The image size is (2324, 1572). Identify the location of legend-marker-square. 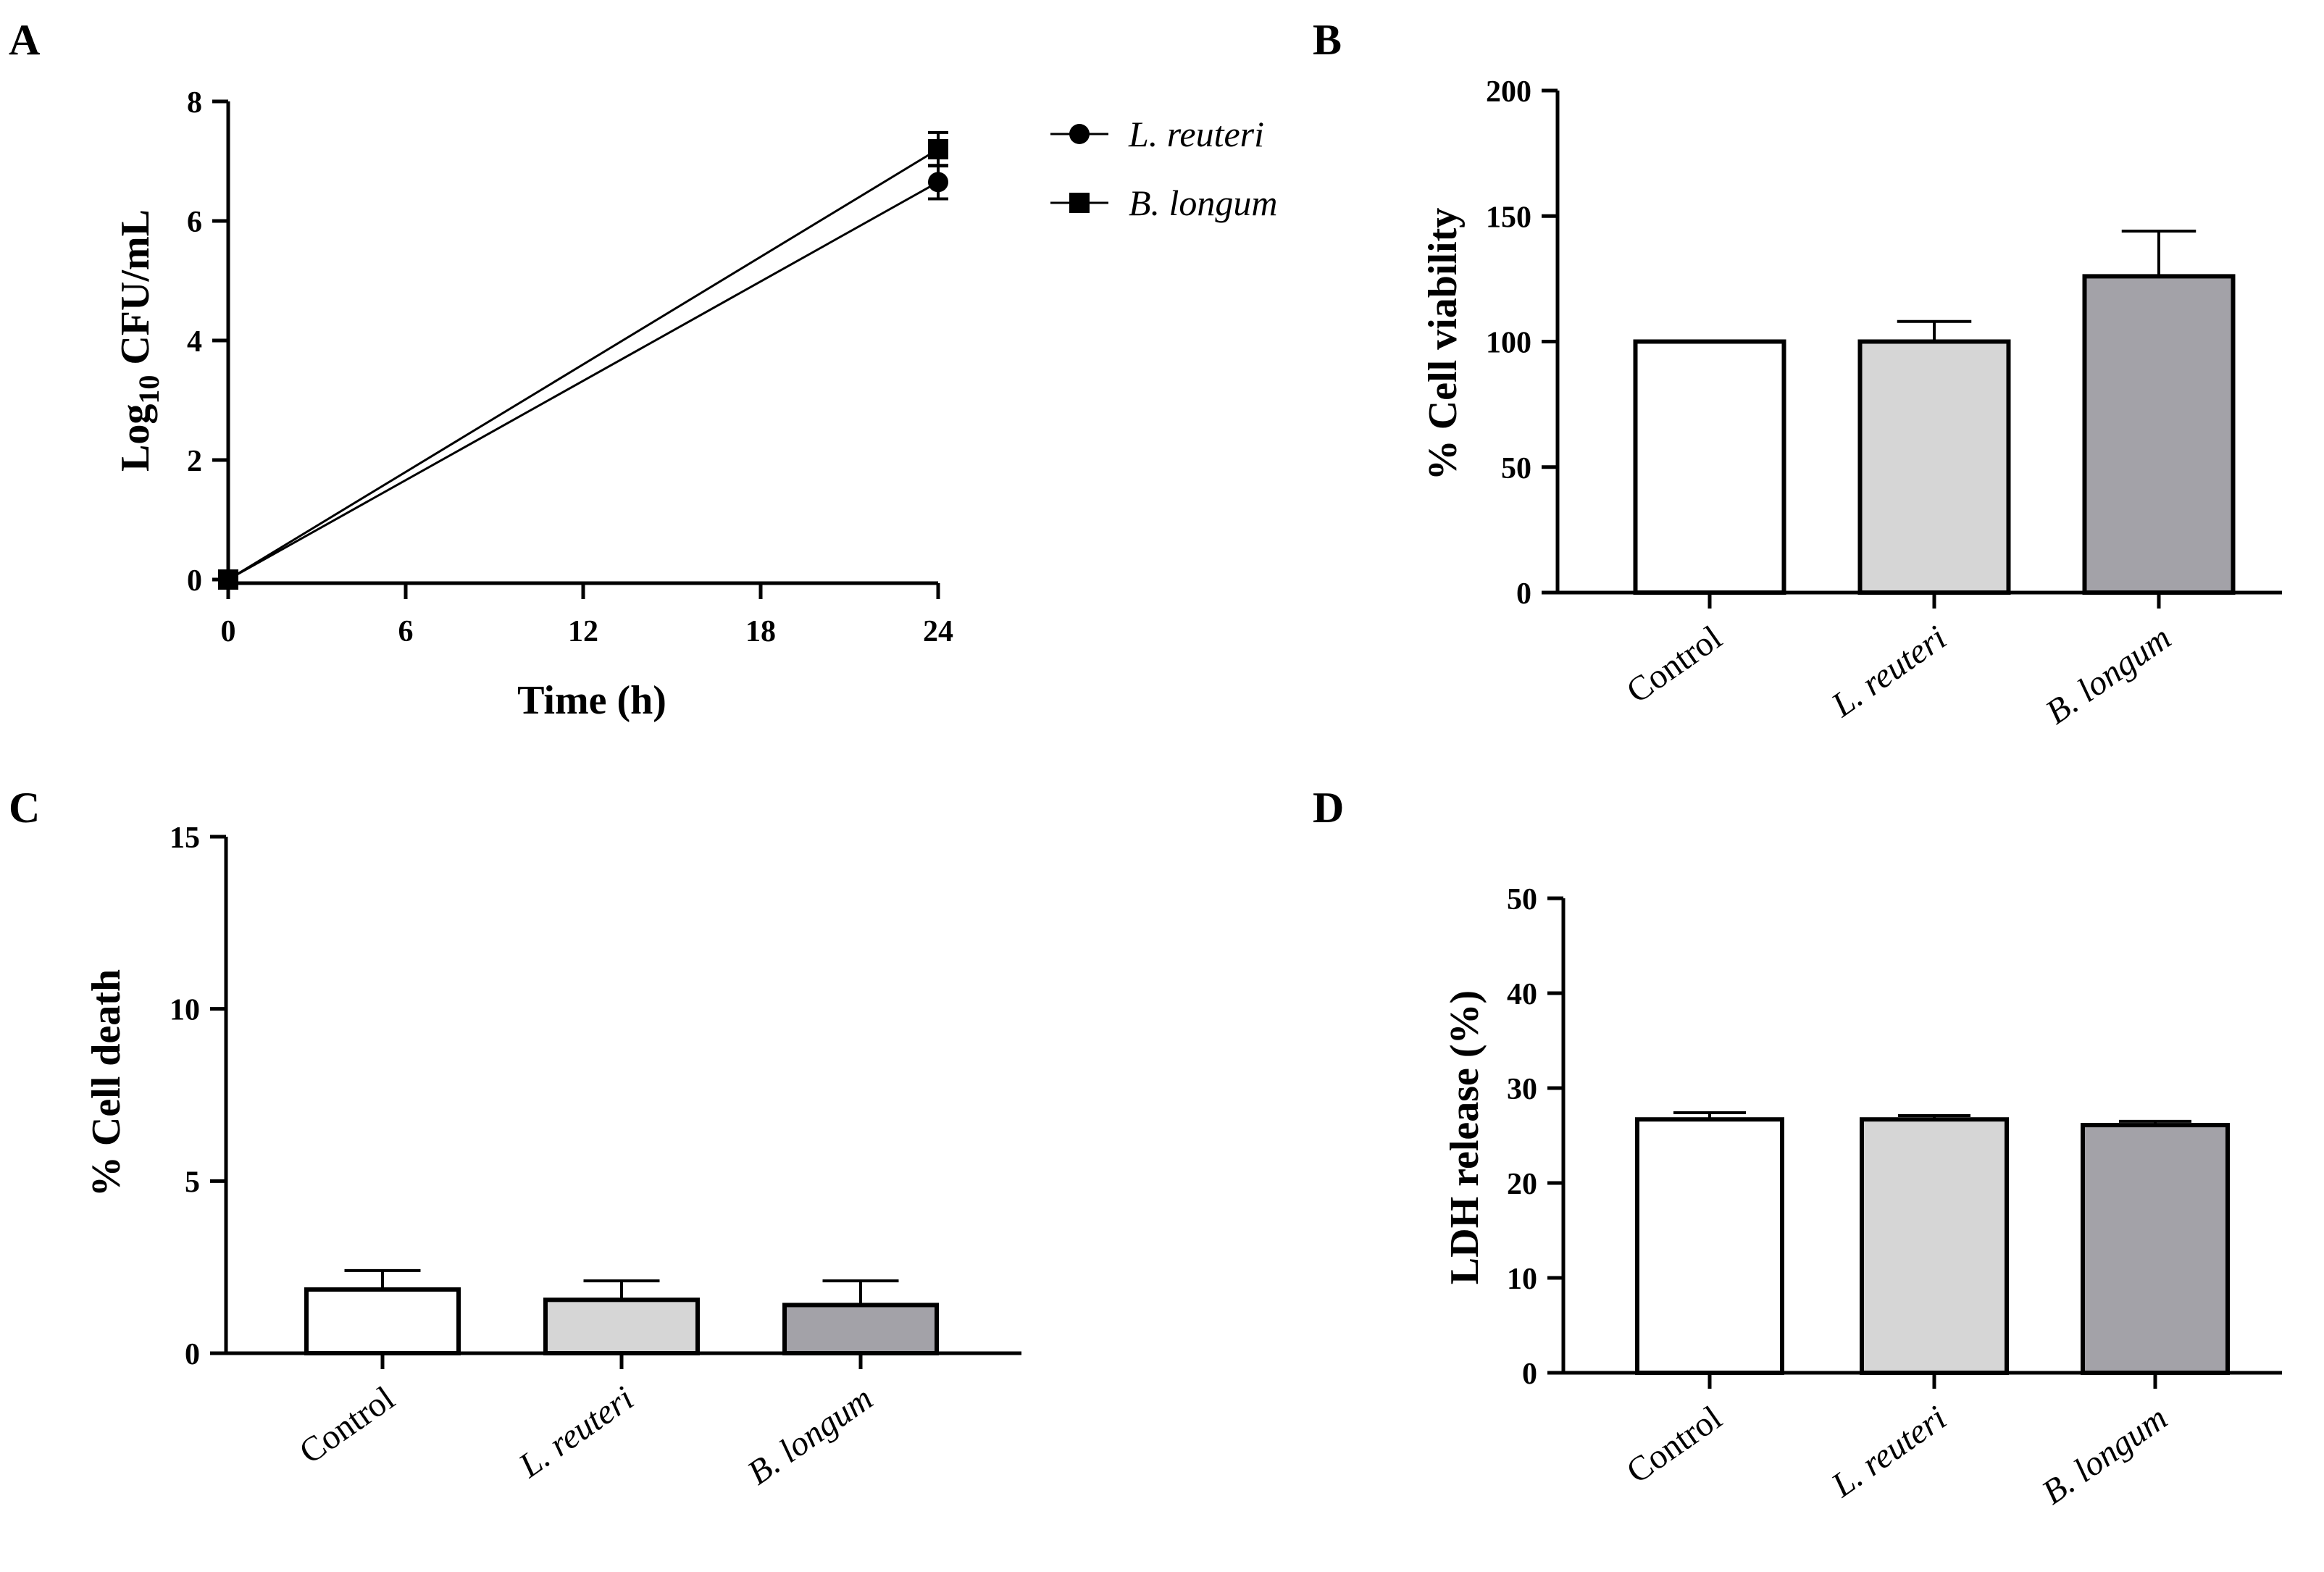
(1080, 203).